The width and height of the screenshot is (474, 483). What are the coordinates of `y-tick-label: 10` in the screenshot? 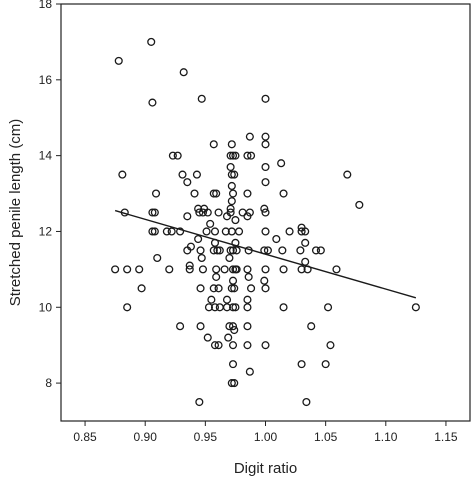 It's located at (46, 307).